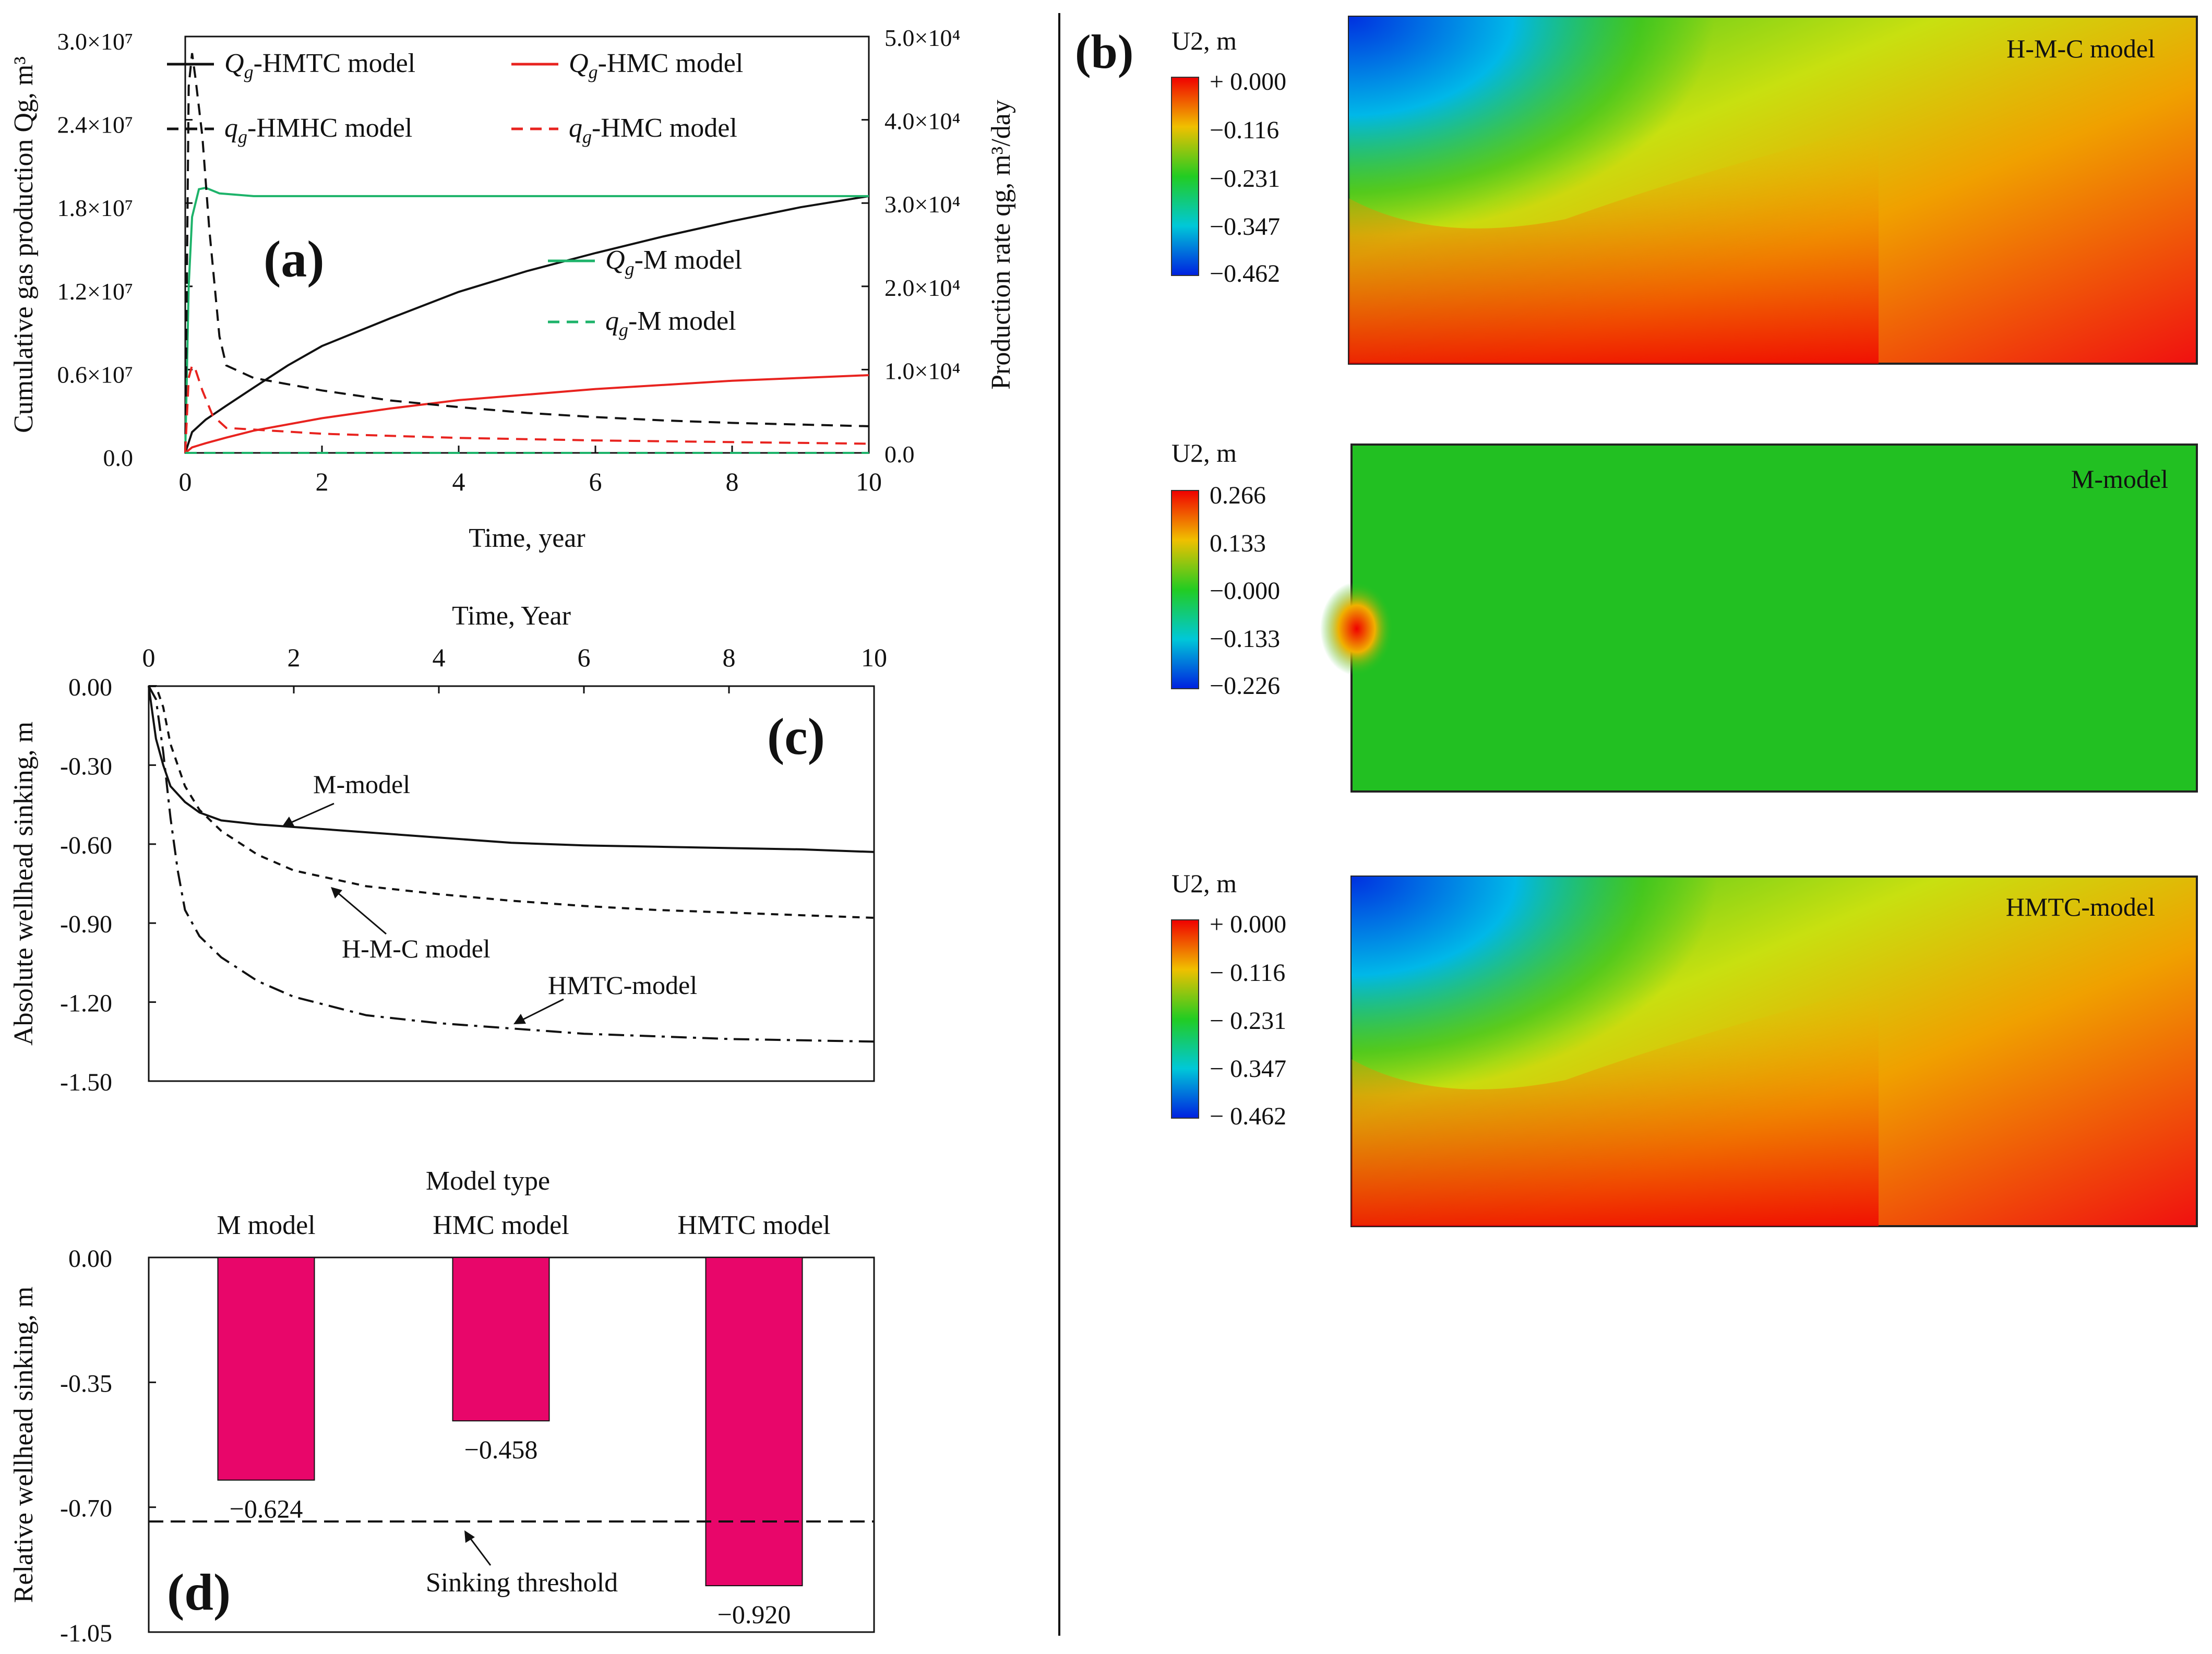 Image resolution: width=2212 pixels, height=1654 pixels. I want to click on plot-d-ytick-label: 0.00, so click(90, 1259).